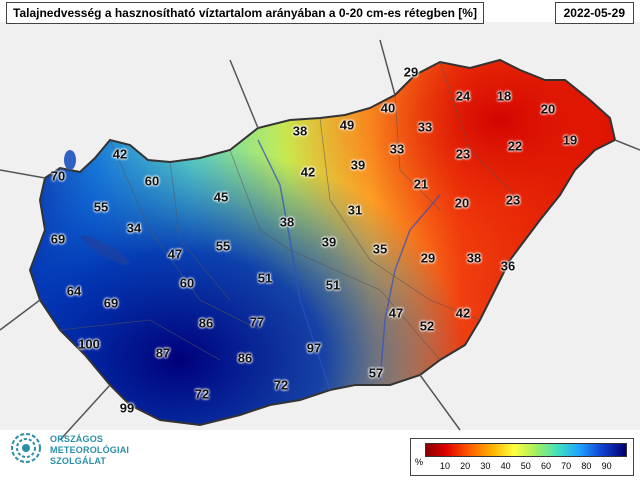  What do you see at coordinates (419, 462) in the screenshot?
I see `legend-unit: %` at bounding box center [419, 462].